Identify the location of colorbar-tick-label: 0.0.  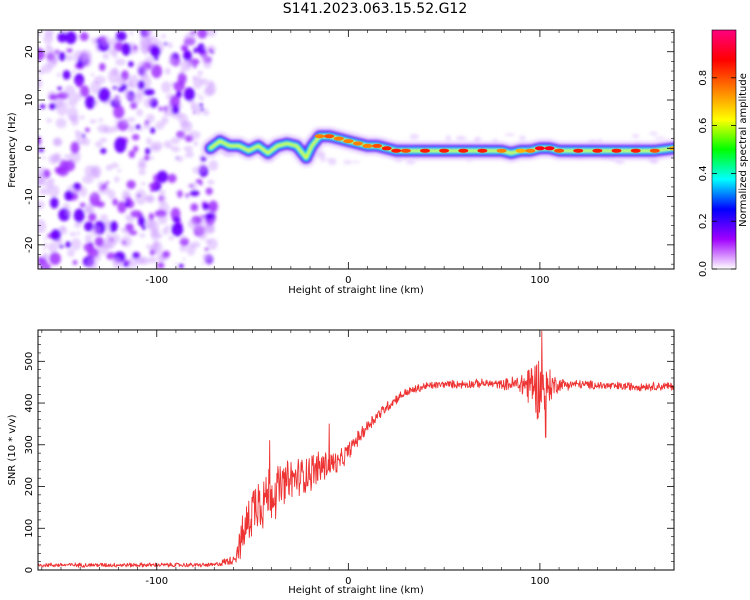
(703, 269).